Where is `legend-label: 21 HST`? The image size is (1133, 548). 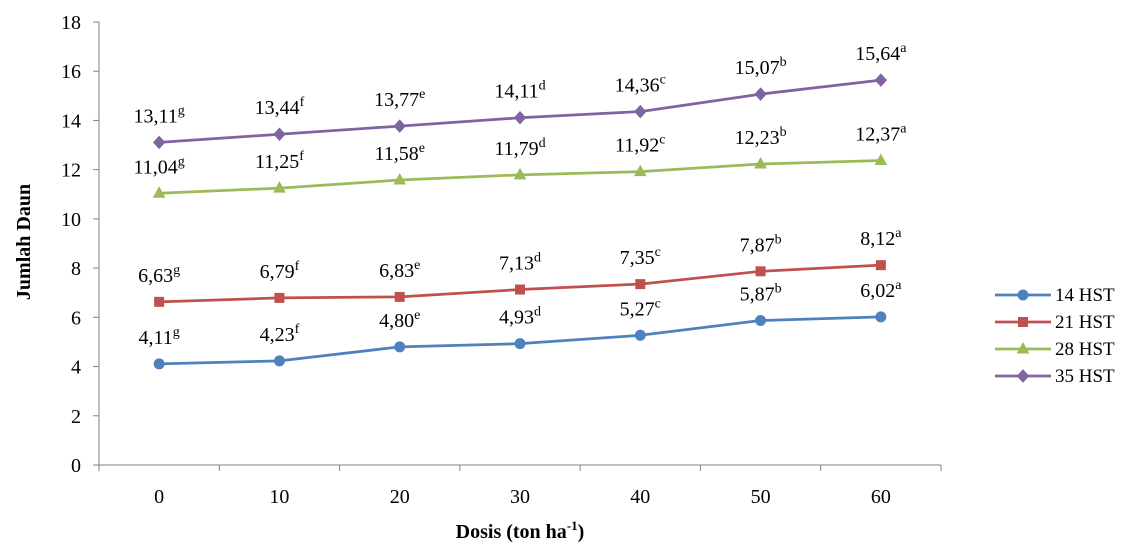 legend-label: 21 HST is located at coordinates (1085, 322).